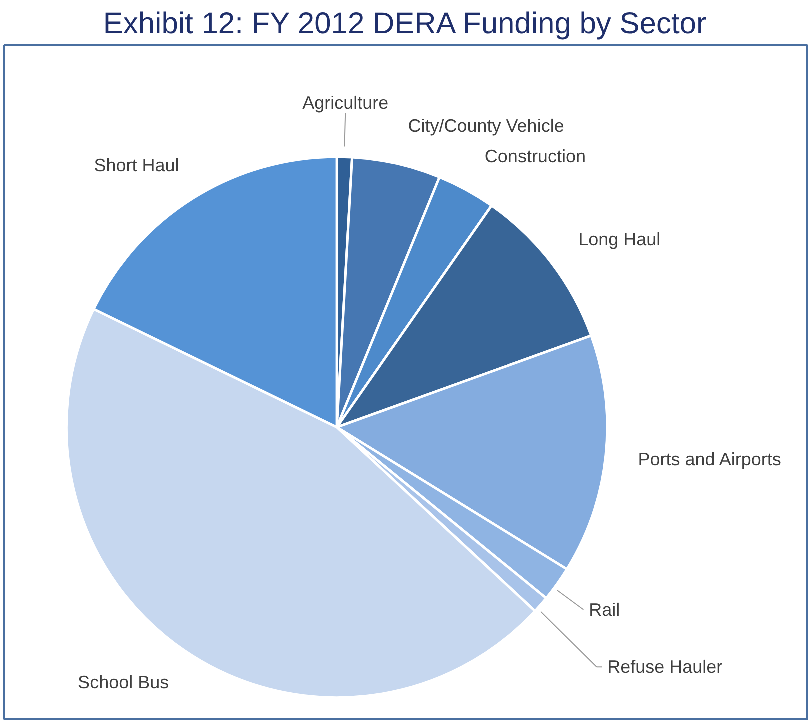 The width and height of the screenshot is (811, 723). Describe the element at coordinates (604, 610) in the screenshot. I see `slice-label: Rail` at that location.